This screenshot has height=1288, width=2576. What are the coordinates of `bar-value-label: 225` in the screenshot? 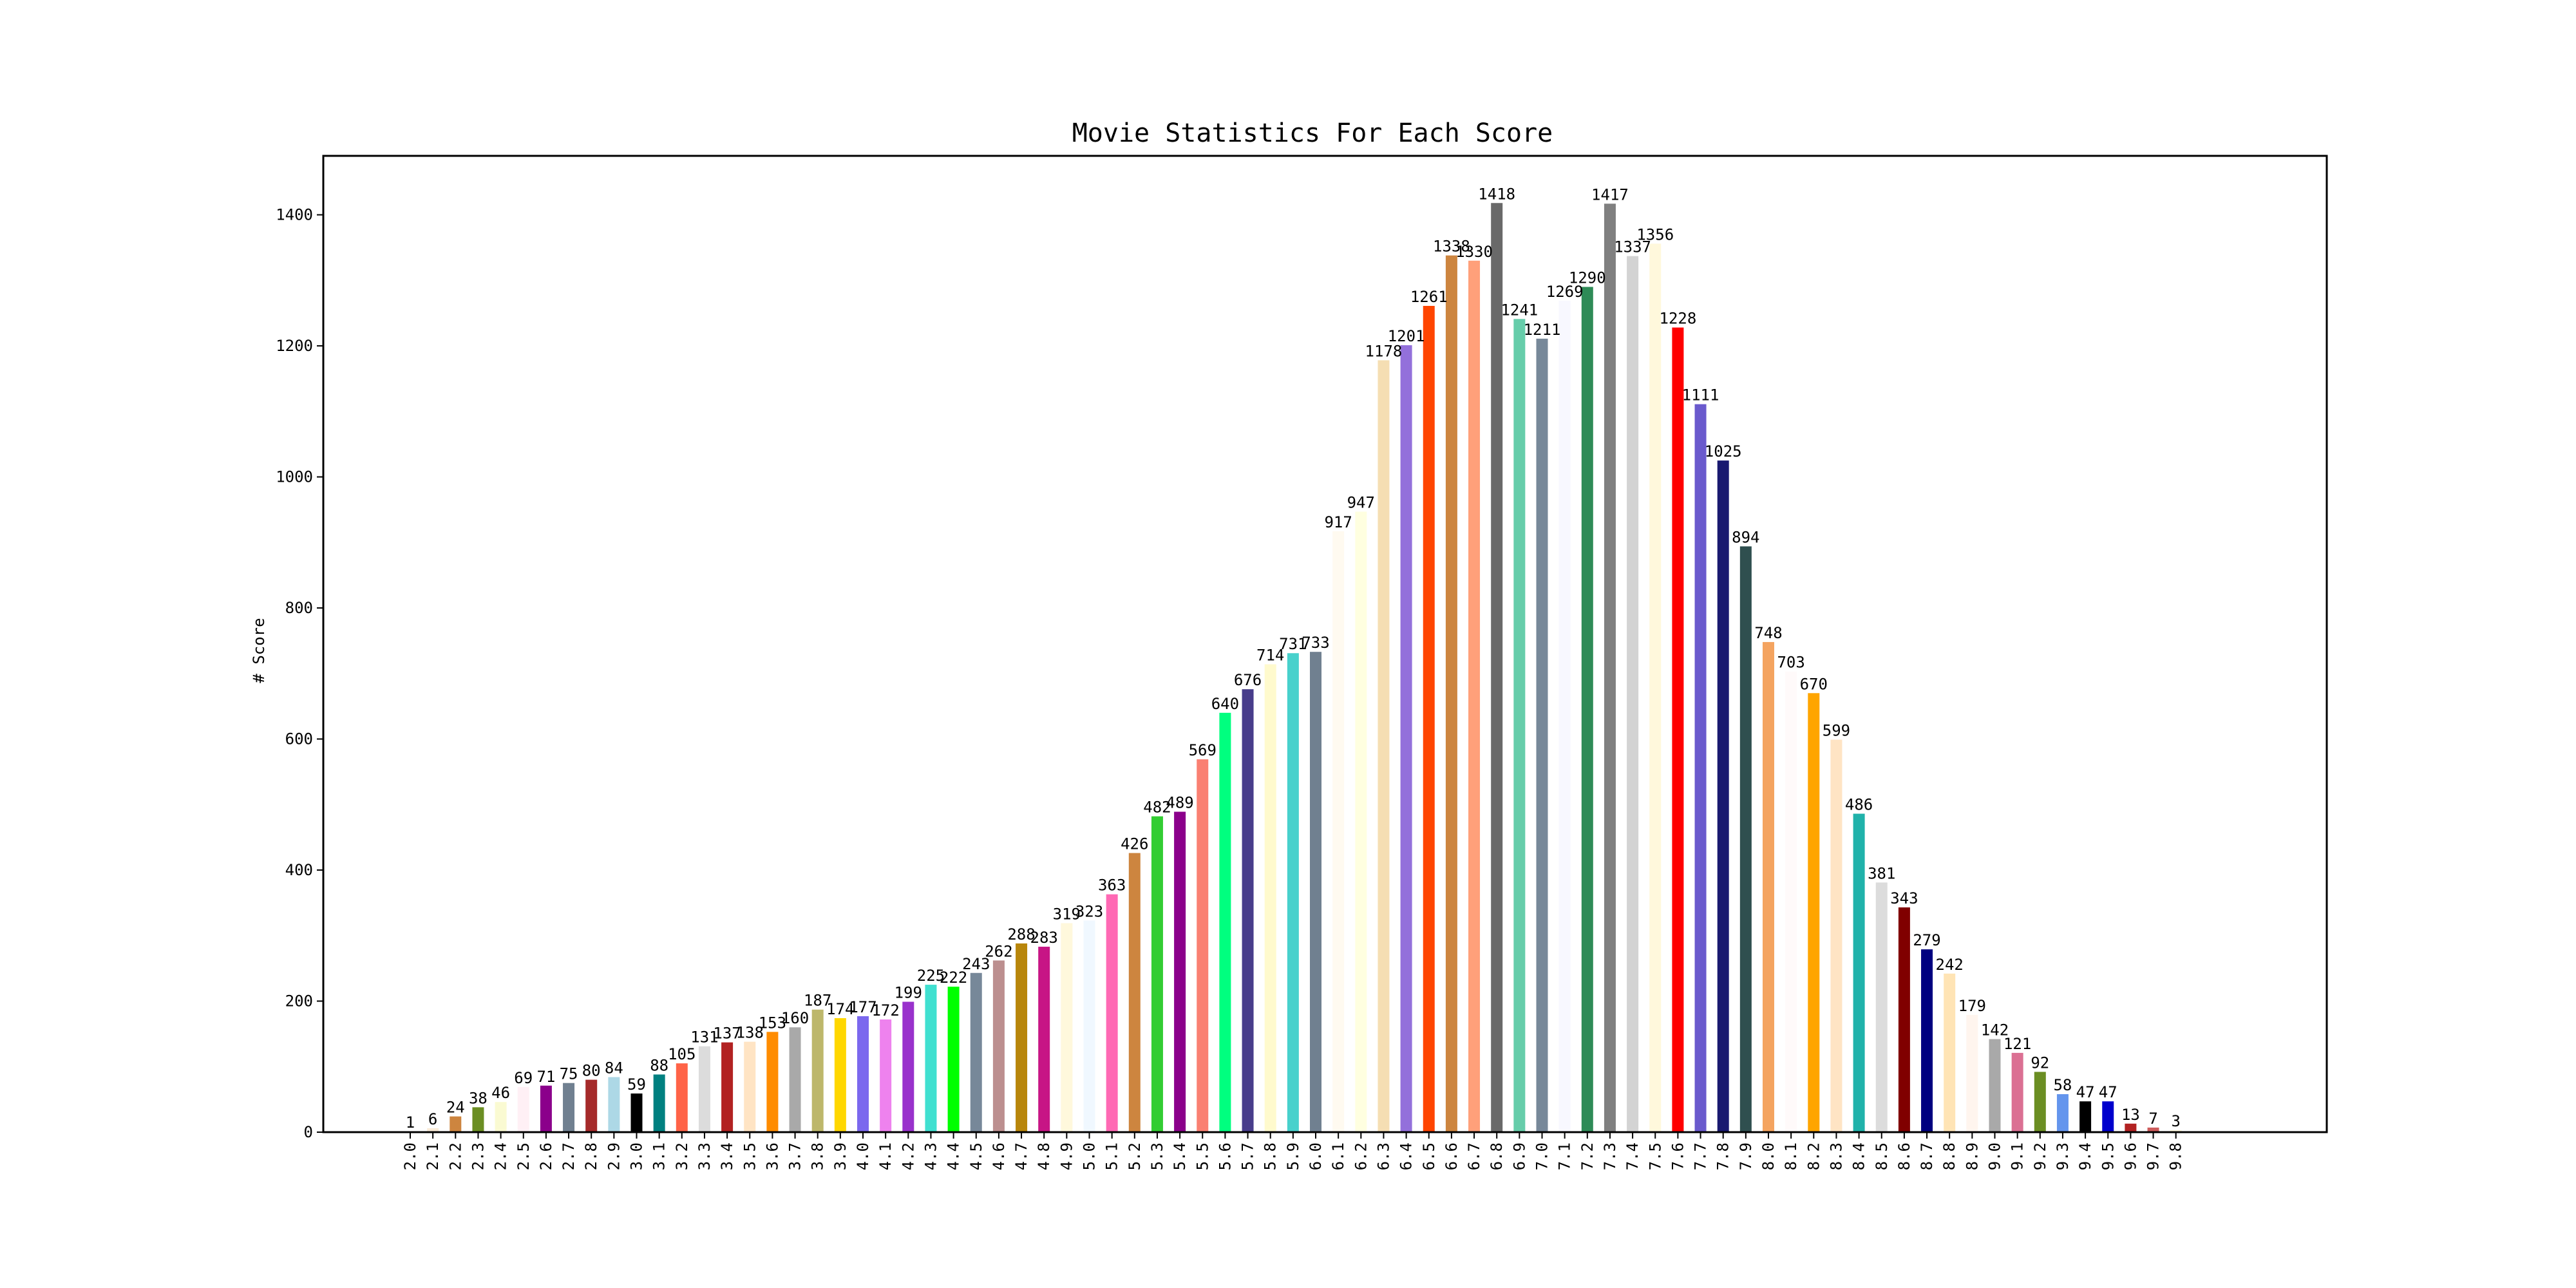 It's located at (931, 976).